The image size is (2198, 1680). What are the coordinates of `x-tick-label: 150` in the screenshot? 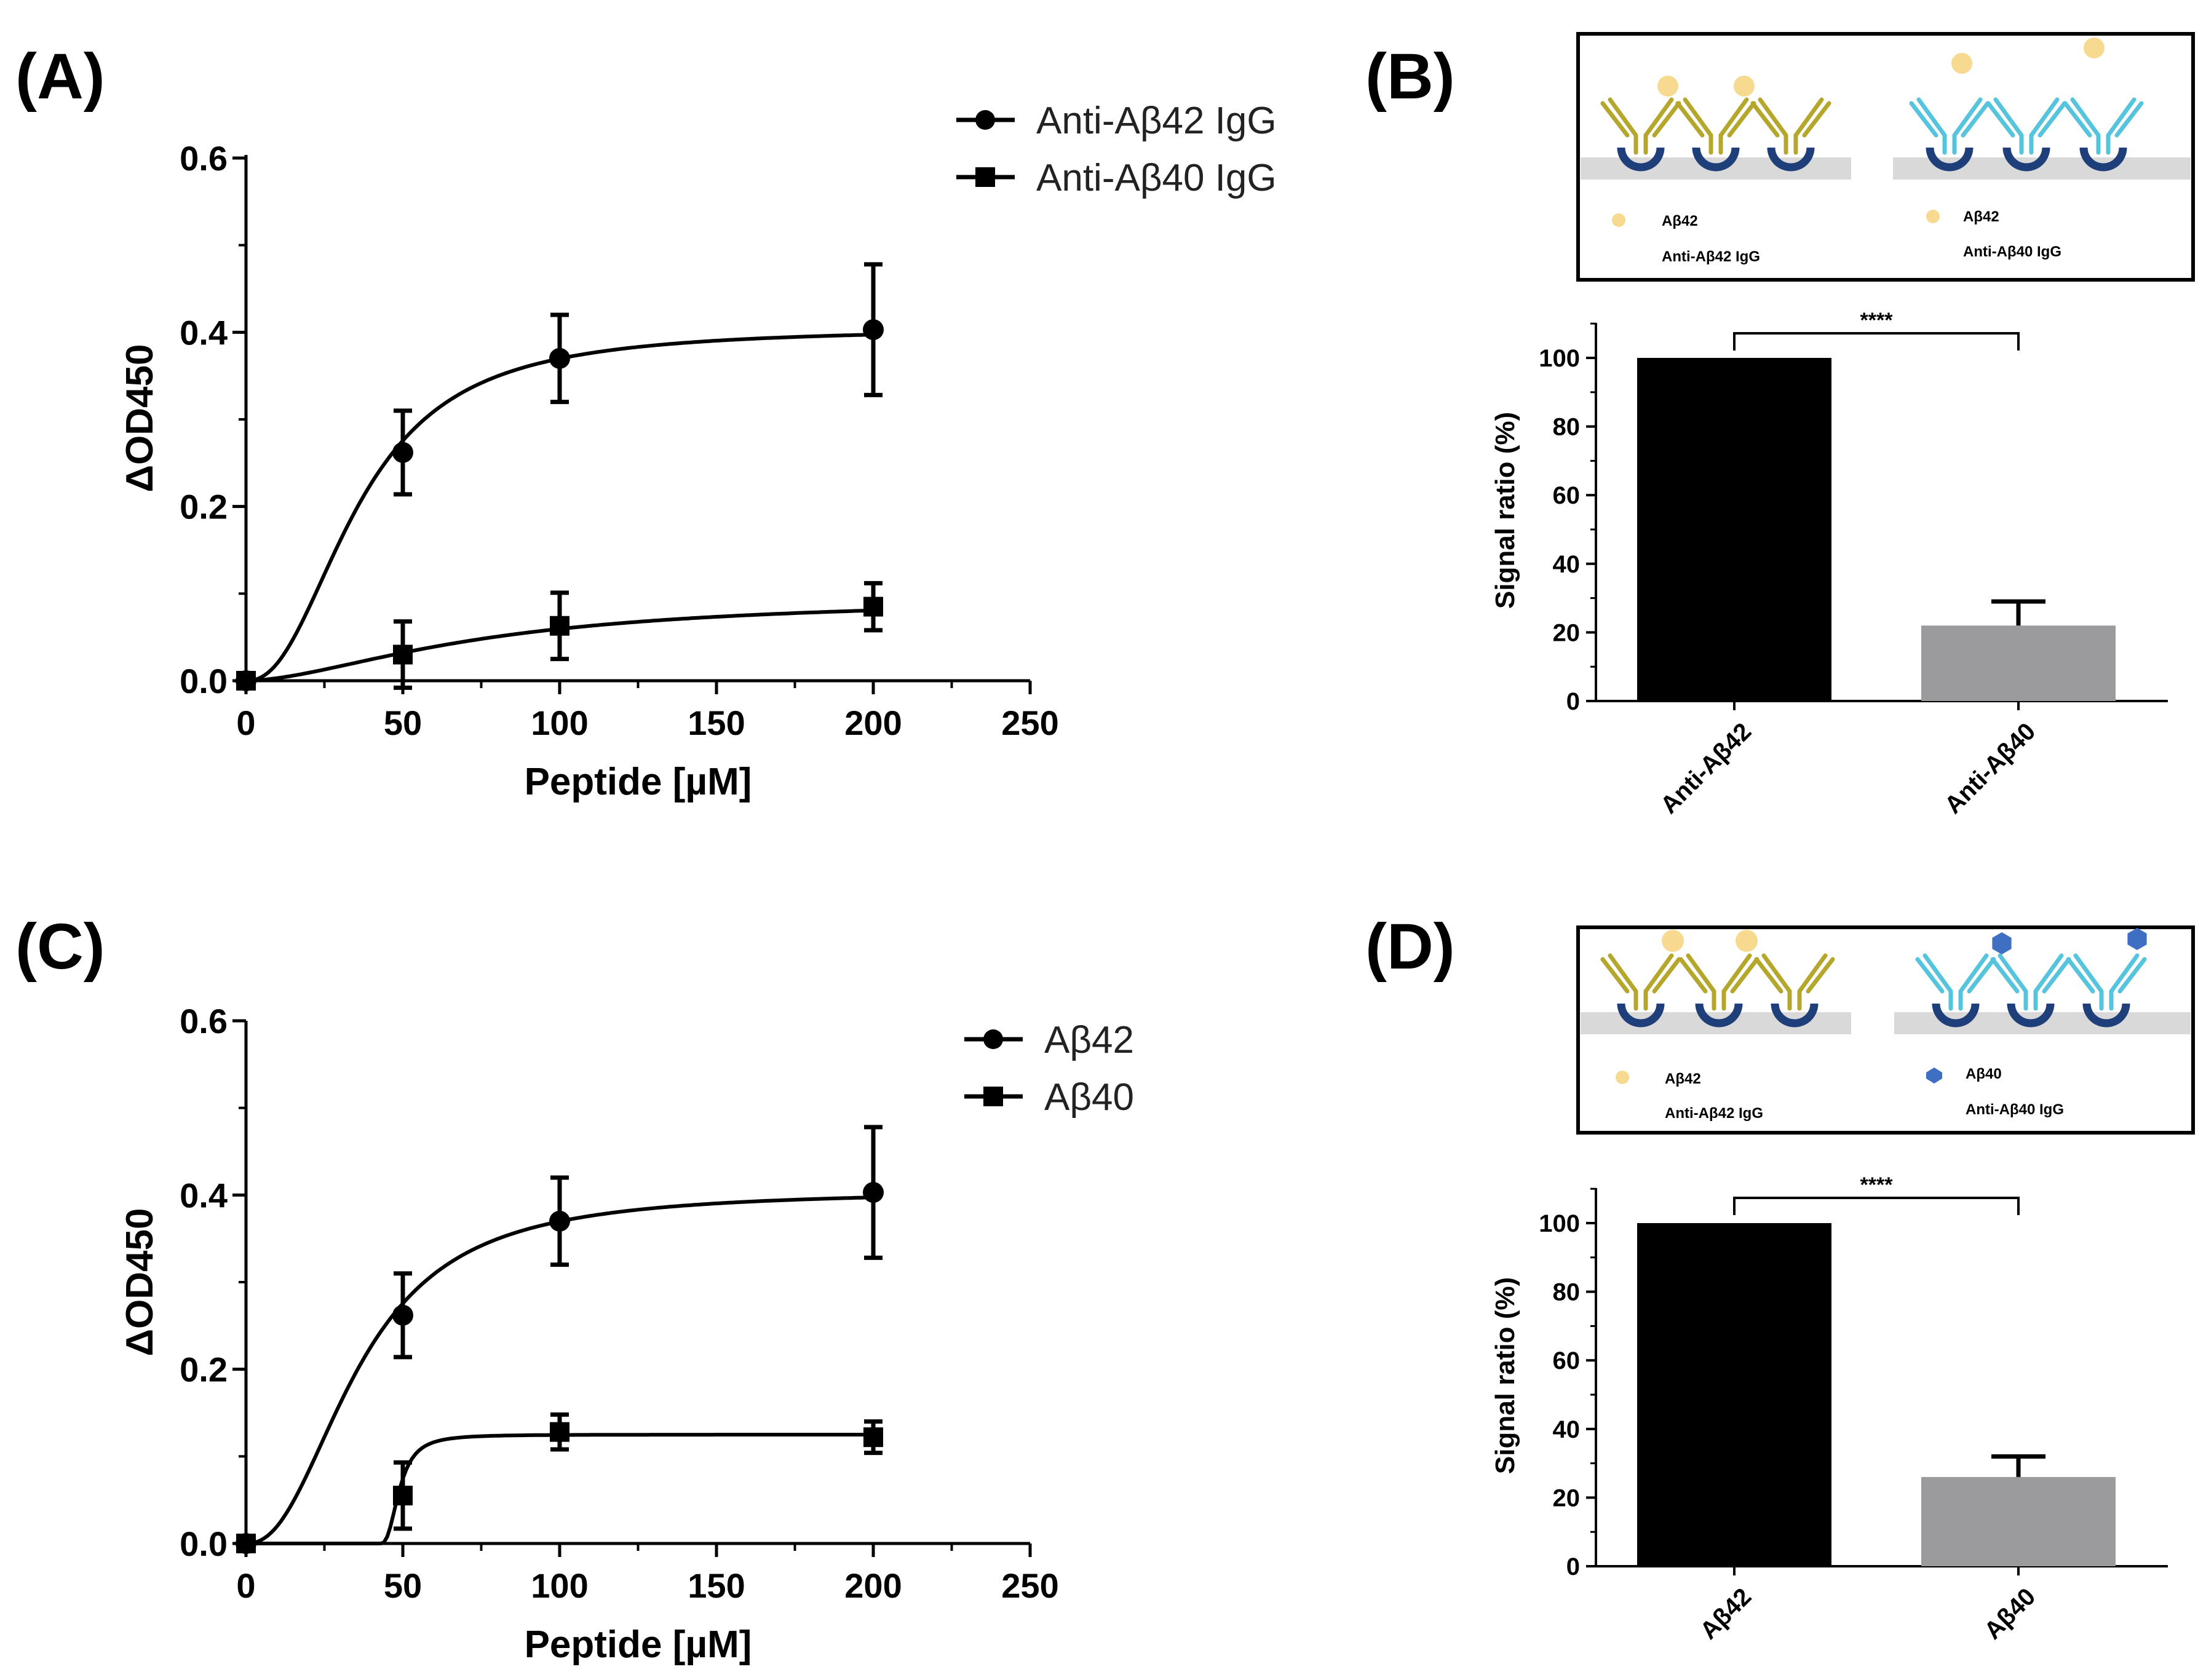 It's located at (716, 722).